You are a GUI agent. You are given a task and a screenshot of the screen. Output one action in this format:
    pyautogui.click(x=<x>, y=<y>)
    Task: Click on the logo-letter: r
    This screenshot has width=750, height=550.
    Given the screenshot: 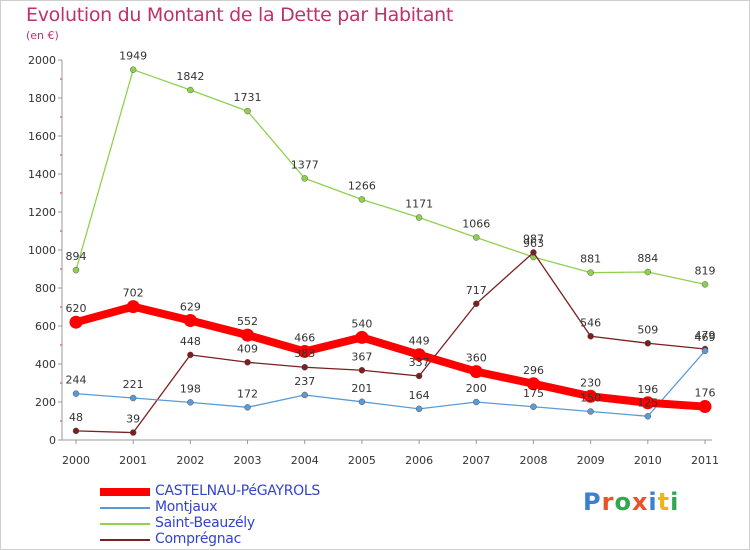 What is the action you would take?
    pyautogui.click(x=608, y=502)
    